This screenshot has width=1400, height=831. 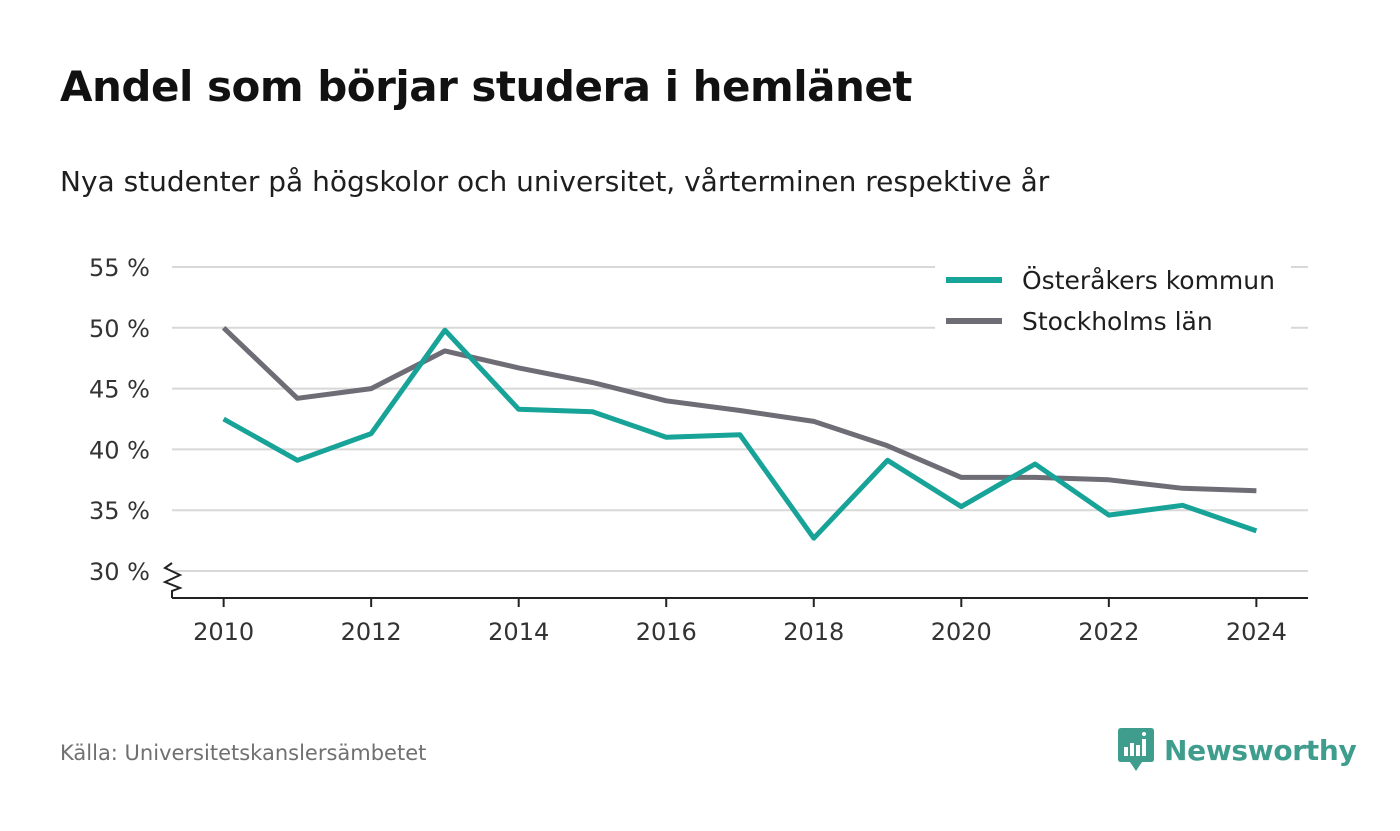 I want to click on x-tick-label: 2012, so click(x=371, y=632).